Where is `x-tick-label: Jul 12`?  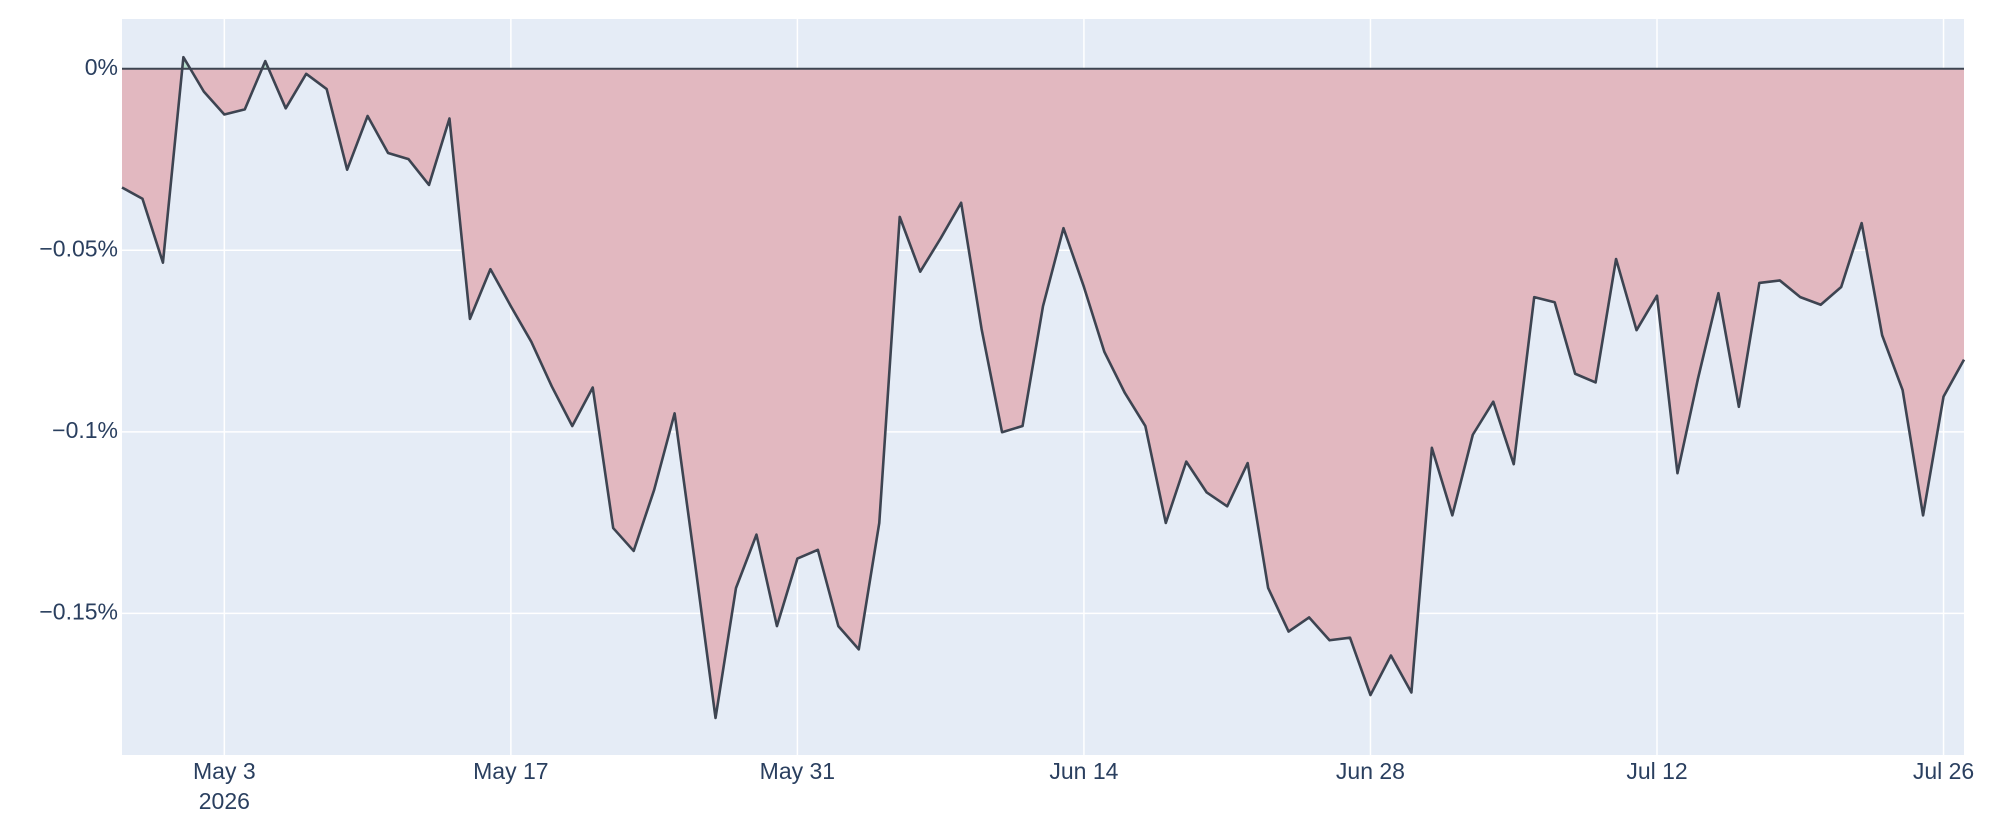 x-tick-label: Jul 12 is located at coordinates (1656, 771).